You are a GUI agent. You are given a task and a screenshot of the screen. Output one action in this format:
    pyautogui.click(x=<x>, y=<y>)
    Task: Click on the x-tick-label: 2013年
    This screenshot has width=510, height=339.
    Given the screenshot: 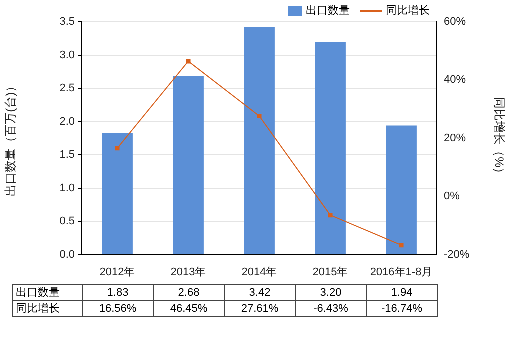 What is the action you would take?
    pyautogui.click(x=188, y=272)
    